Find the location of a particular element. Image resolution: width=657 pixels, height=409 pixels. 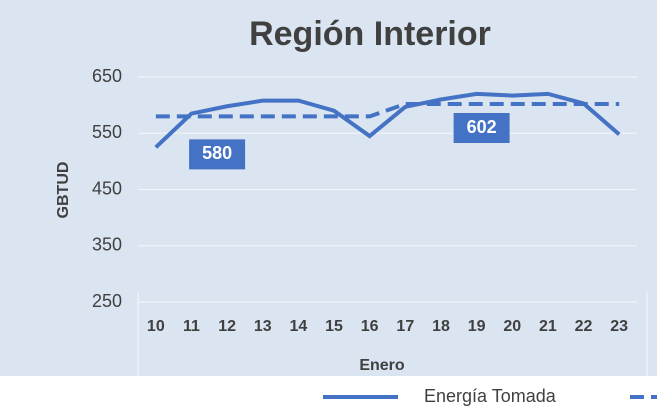

average-line is located at coordinates (387, 110).